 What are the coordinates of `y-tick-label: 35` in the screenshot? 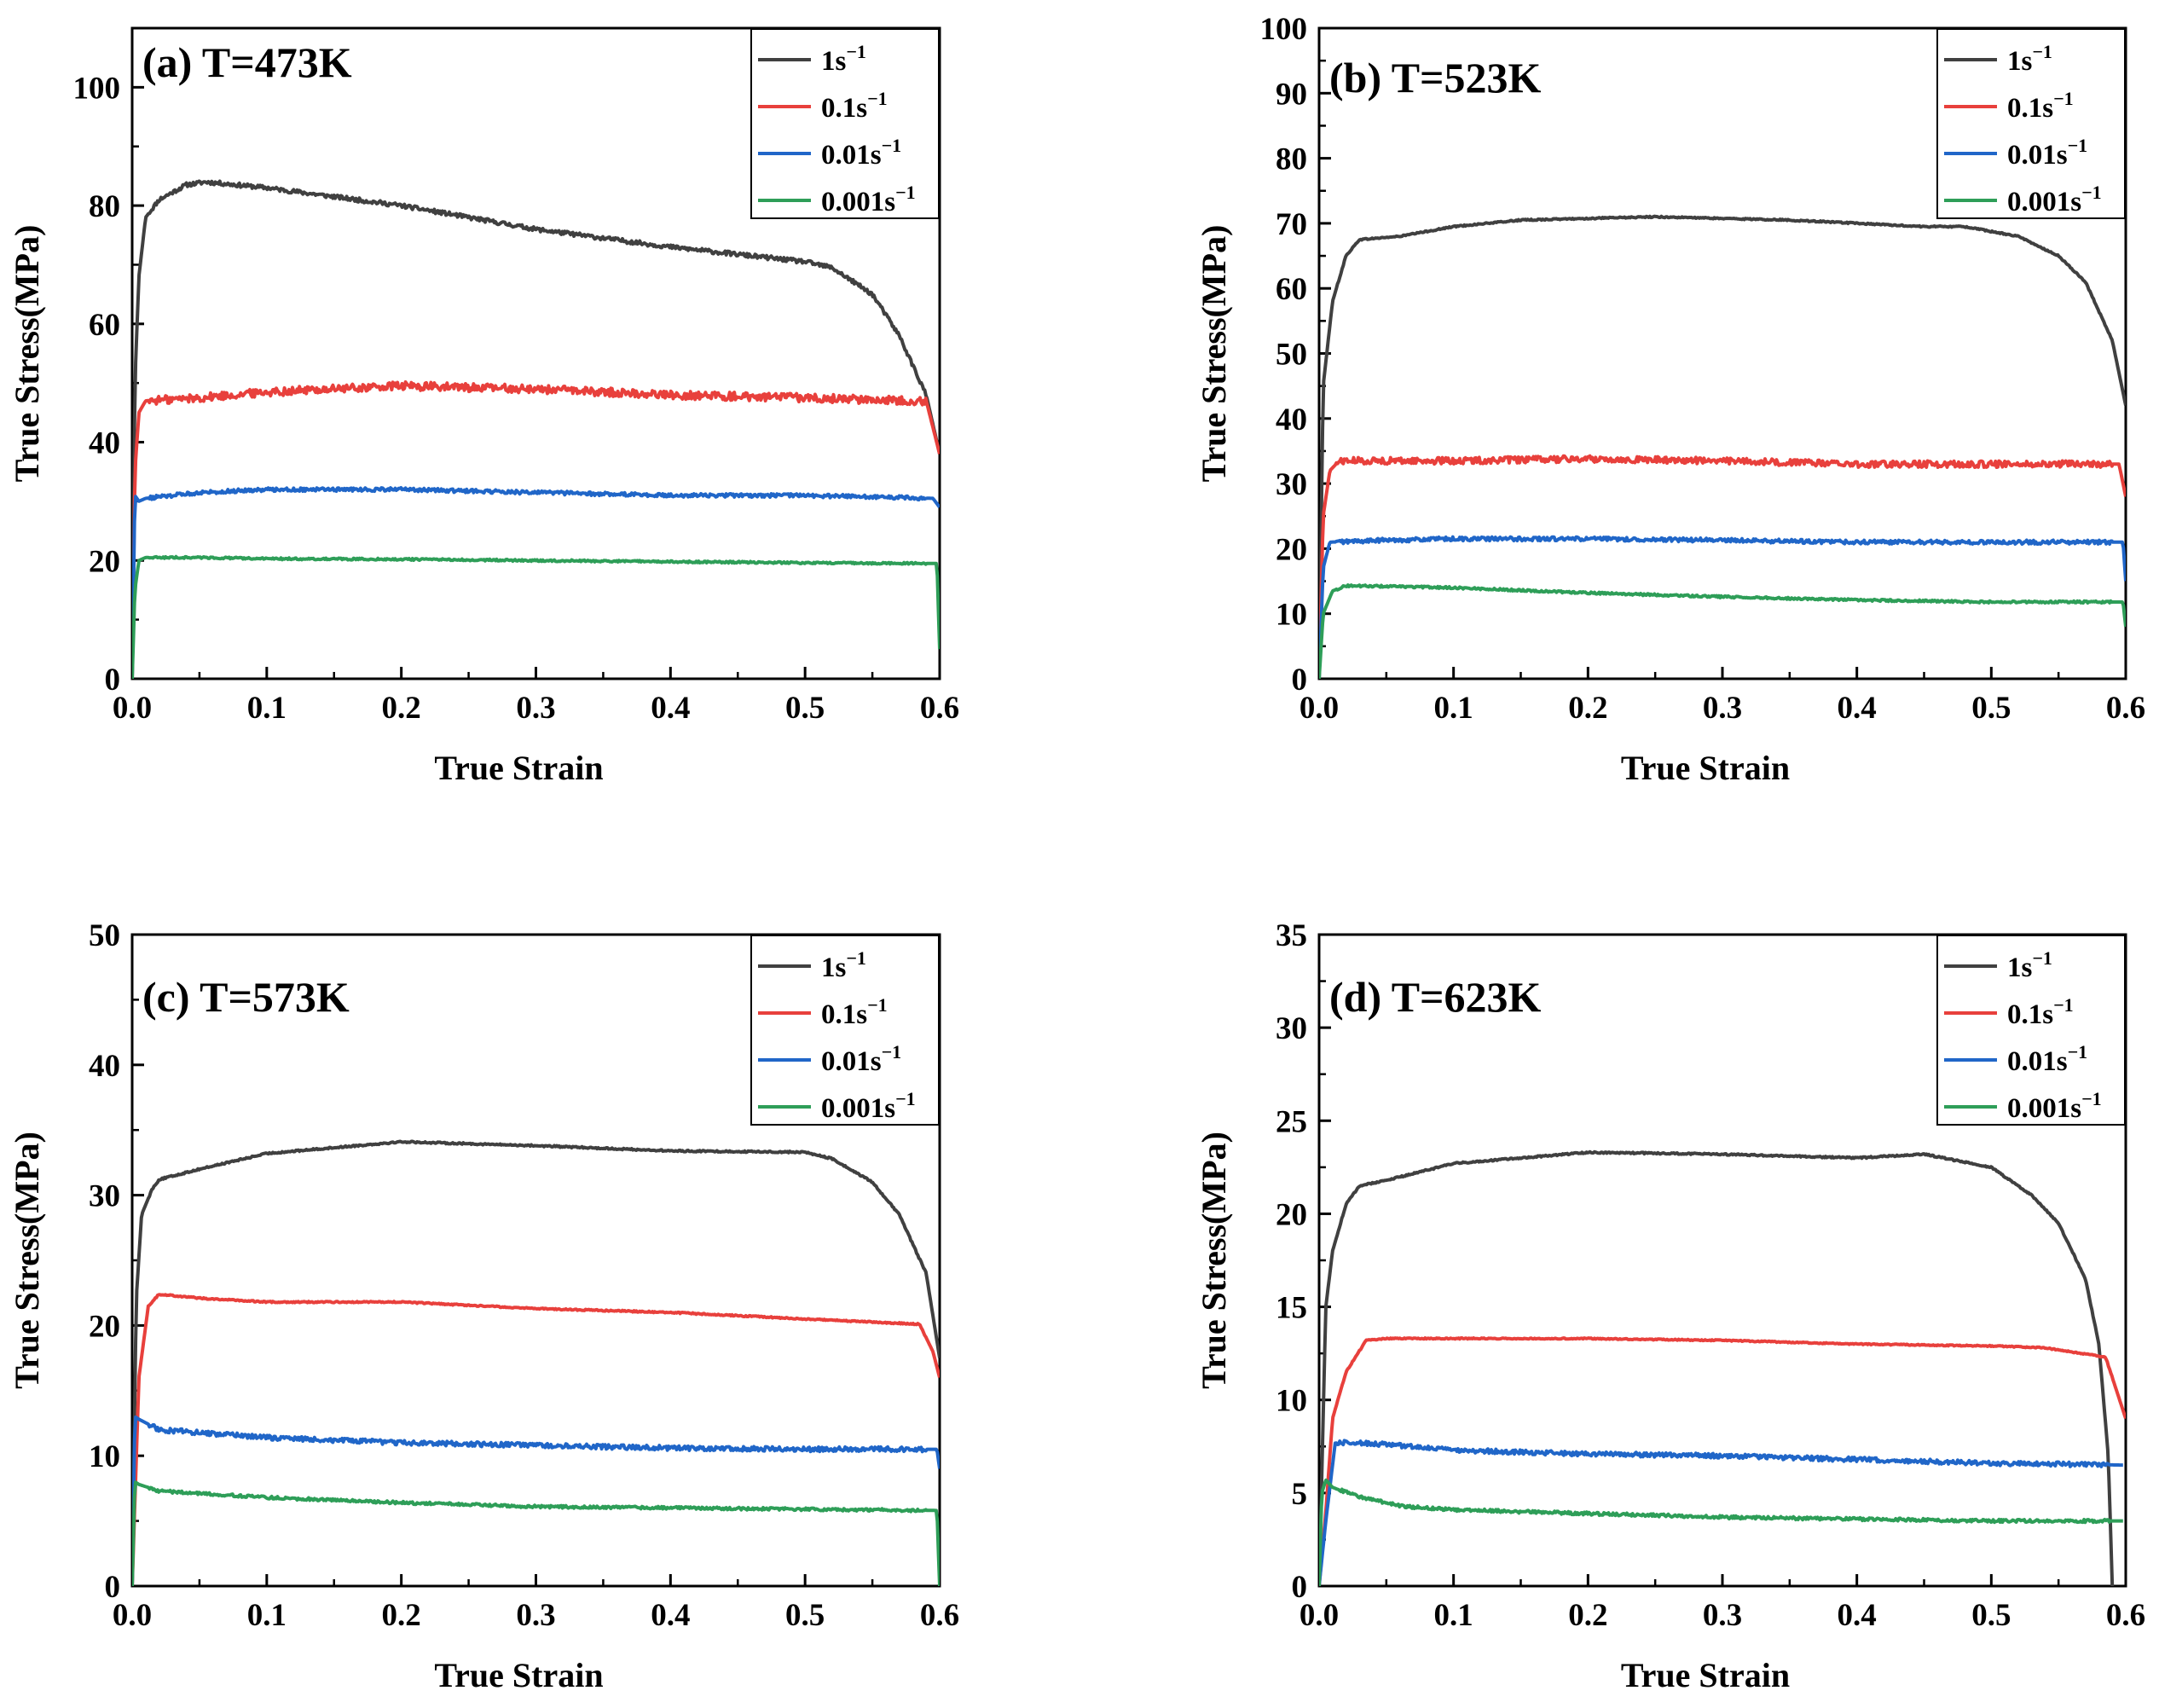 It's located at (1291, 935).